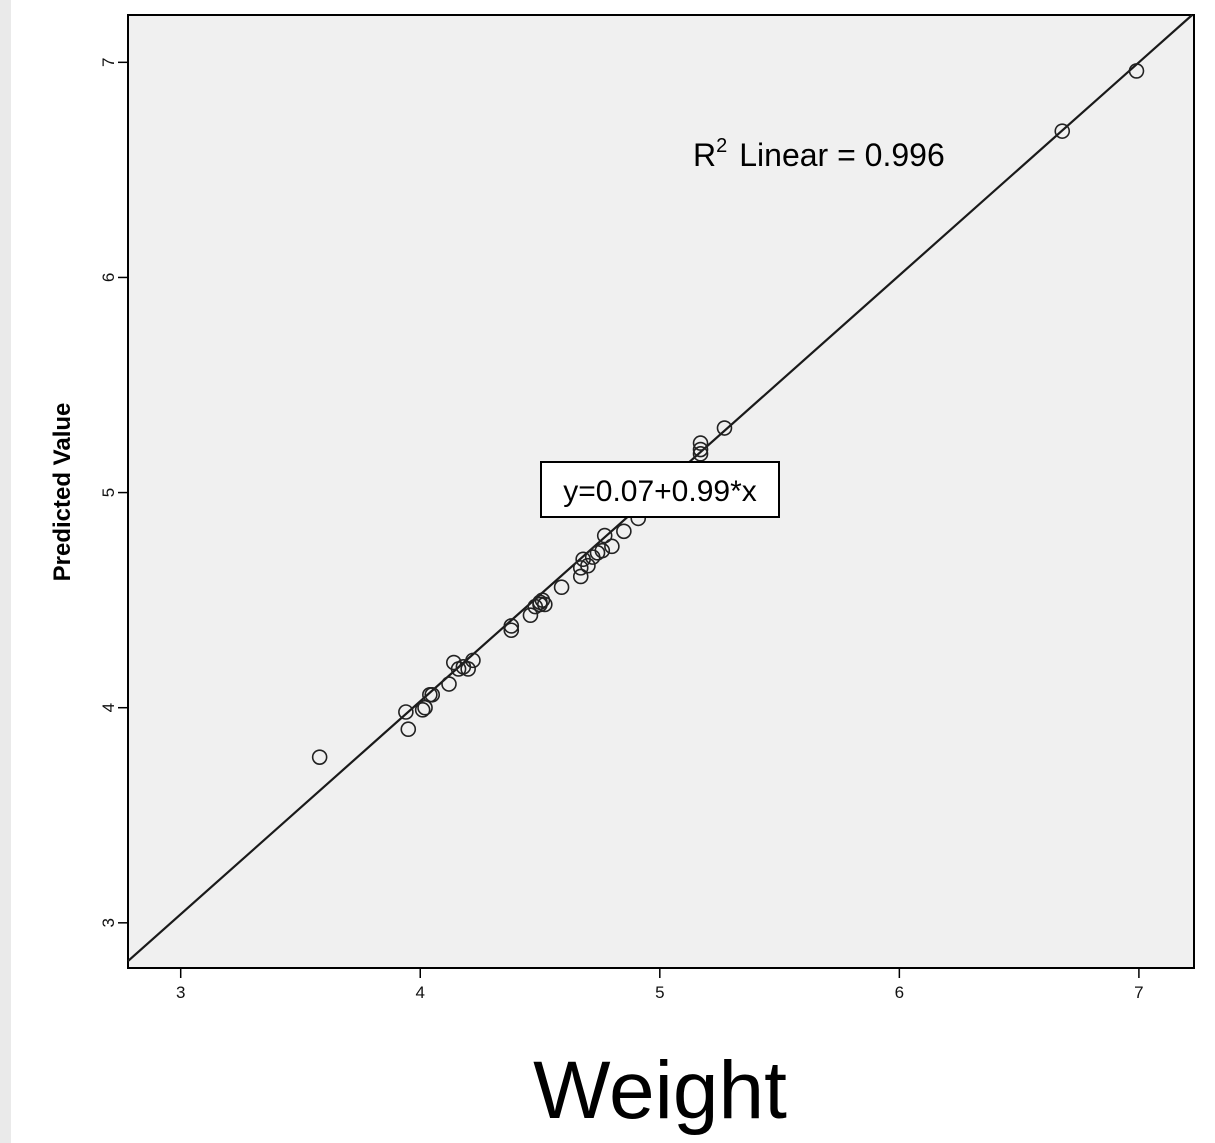 Image resolution: width=1215 pixels, height=1143 pixels. I want to click on y-axis-title: Predicted Value, so click(62, 492).